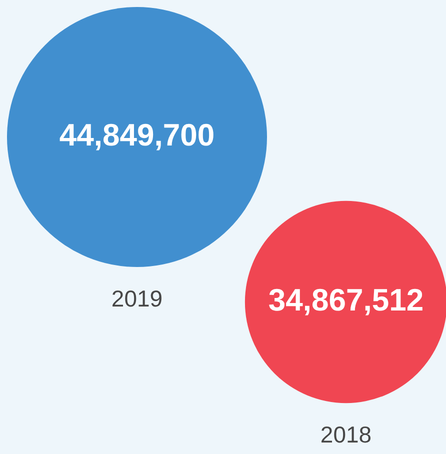 This screenshot has height=454, width=446. Describe the element at coordinates (346, 434) in the screenshot. I see `category-label: 2018` at that location.